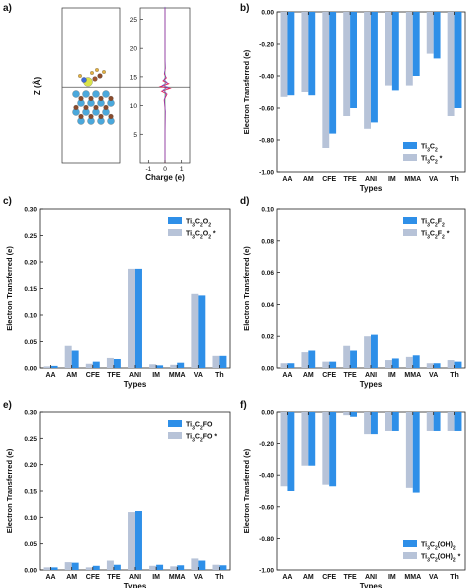  What do you see at coordinates (409, 362) in the screenshot?
I see `bar-d-gray-mma` at bounding box center [409, 362].